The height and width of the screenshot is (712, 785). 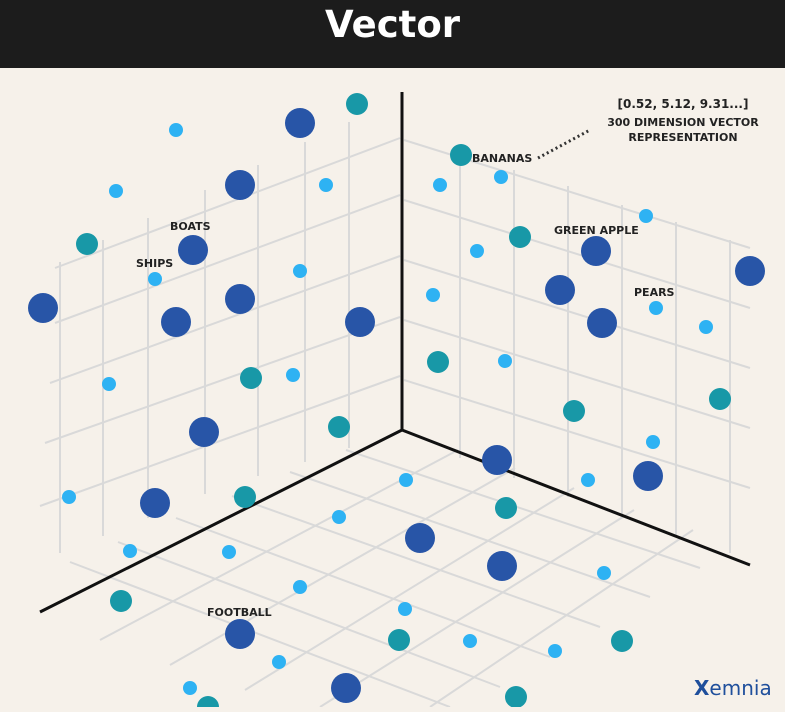 What do you see at coordinates (502, 158) in the screenshot?
I see `label-bananas: BANANAS` at bounding box center [502, 158].